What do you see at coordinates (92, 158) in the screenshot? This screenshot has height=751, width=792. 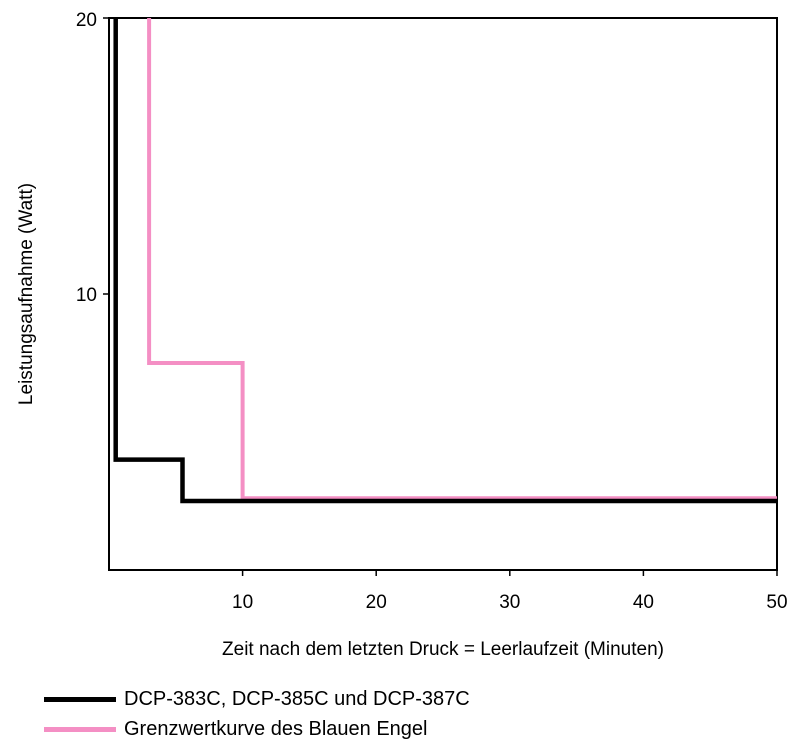 I see `y-axis-ticks: 10 20` at bounding box center [92, 158].